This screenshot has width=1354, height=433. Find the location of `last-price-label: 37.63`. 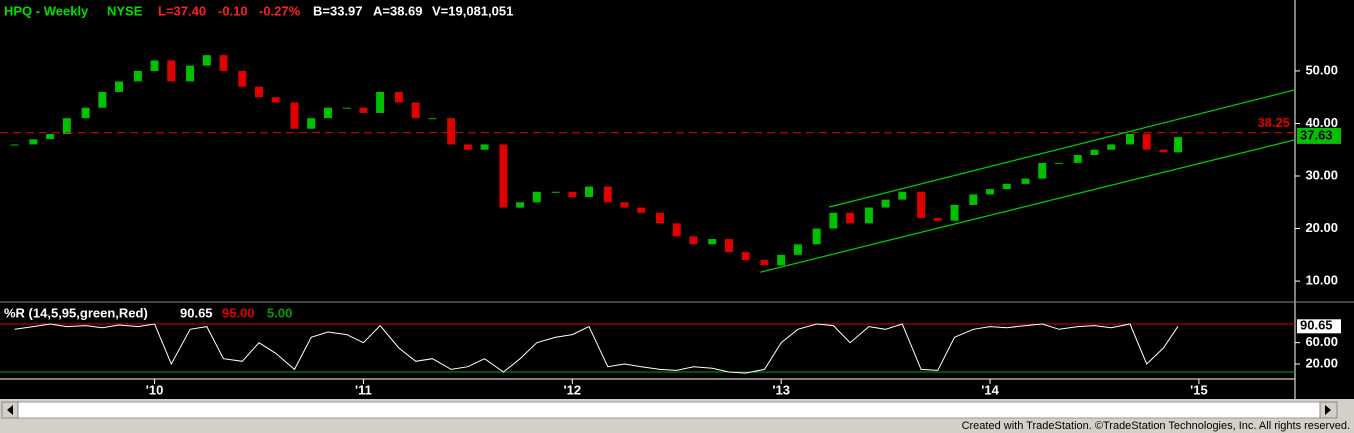

last-price-label: 37.63 is located at coordinates (1316, 134).